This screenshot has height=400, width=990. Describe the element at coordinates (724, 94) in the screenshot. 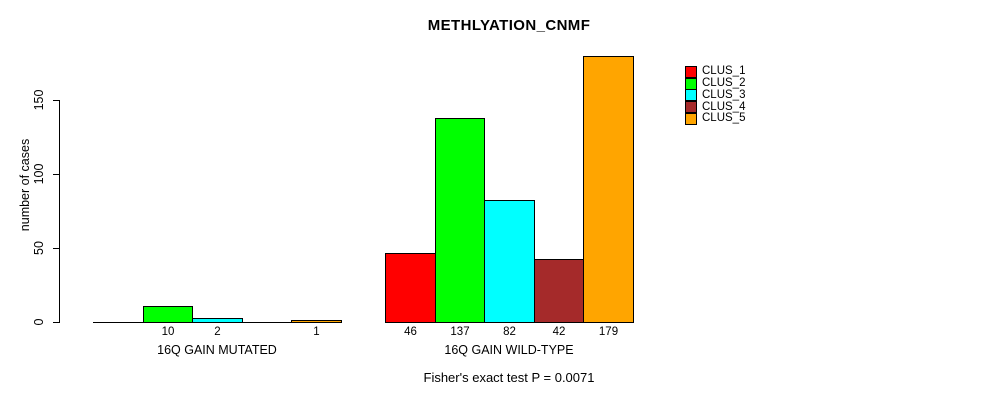

I see `legend-item-label: CLUS_3` at that location.